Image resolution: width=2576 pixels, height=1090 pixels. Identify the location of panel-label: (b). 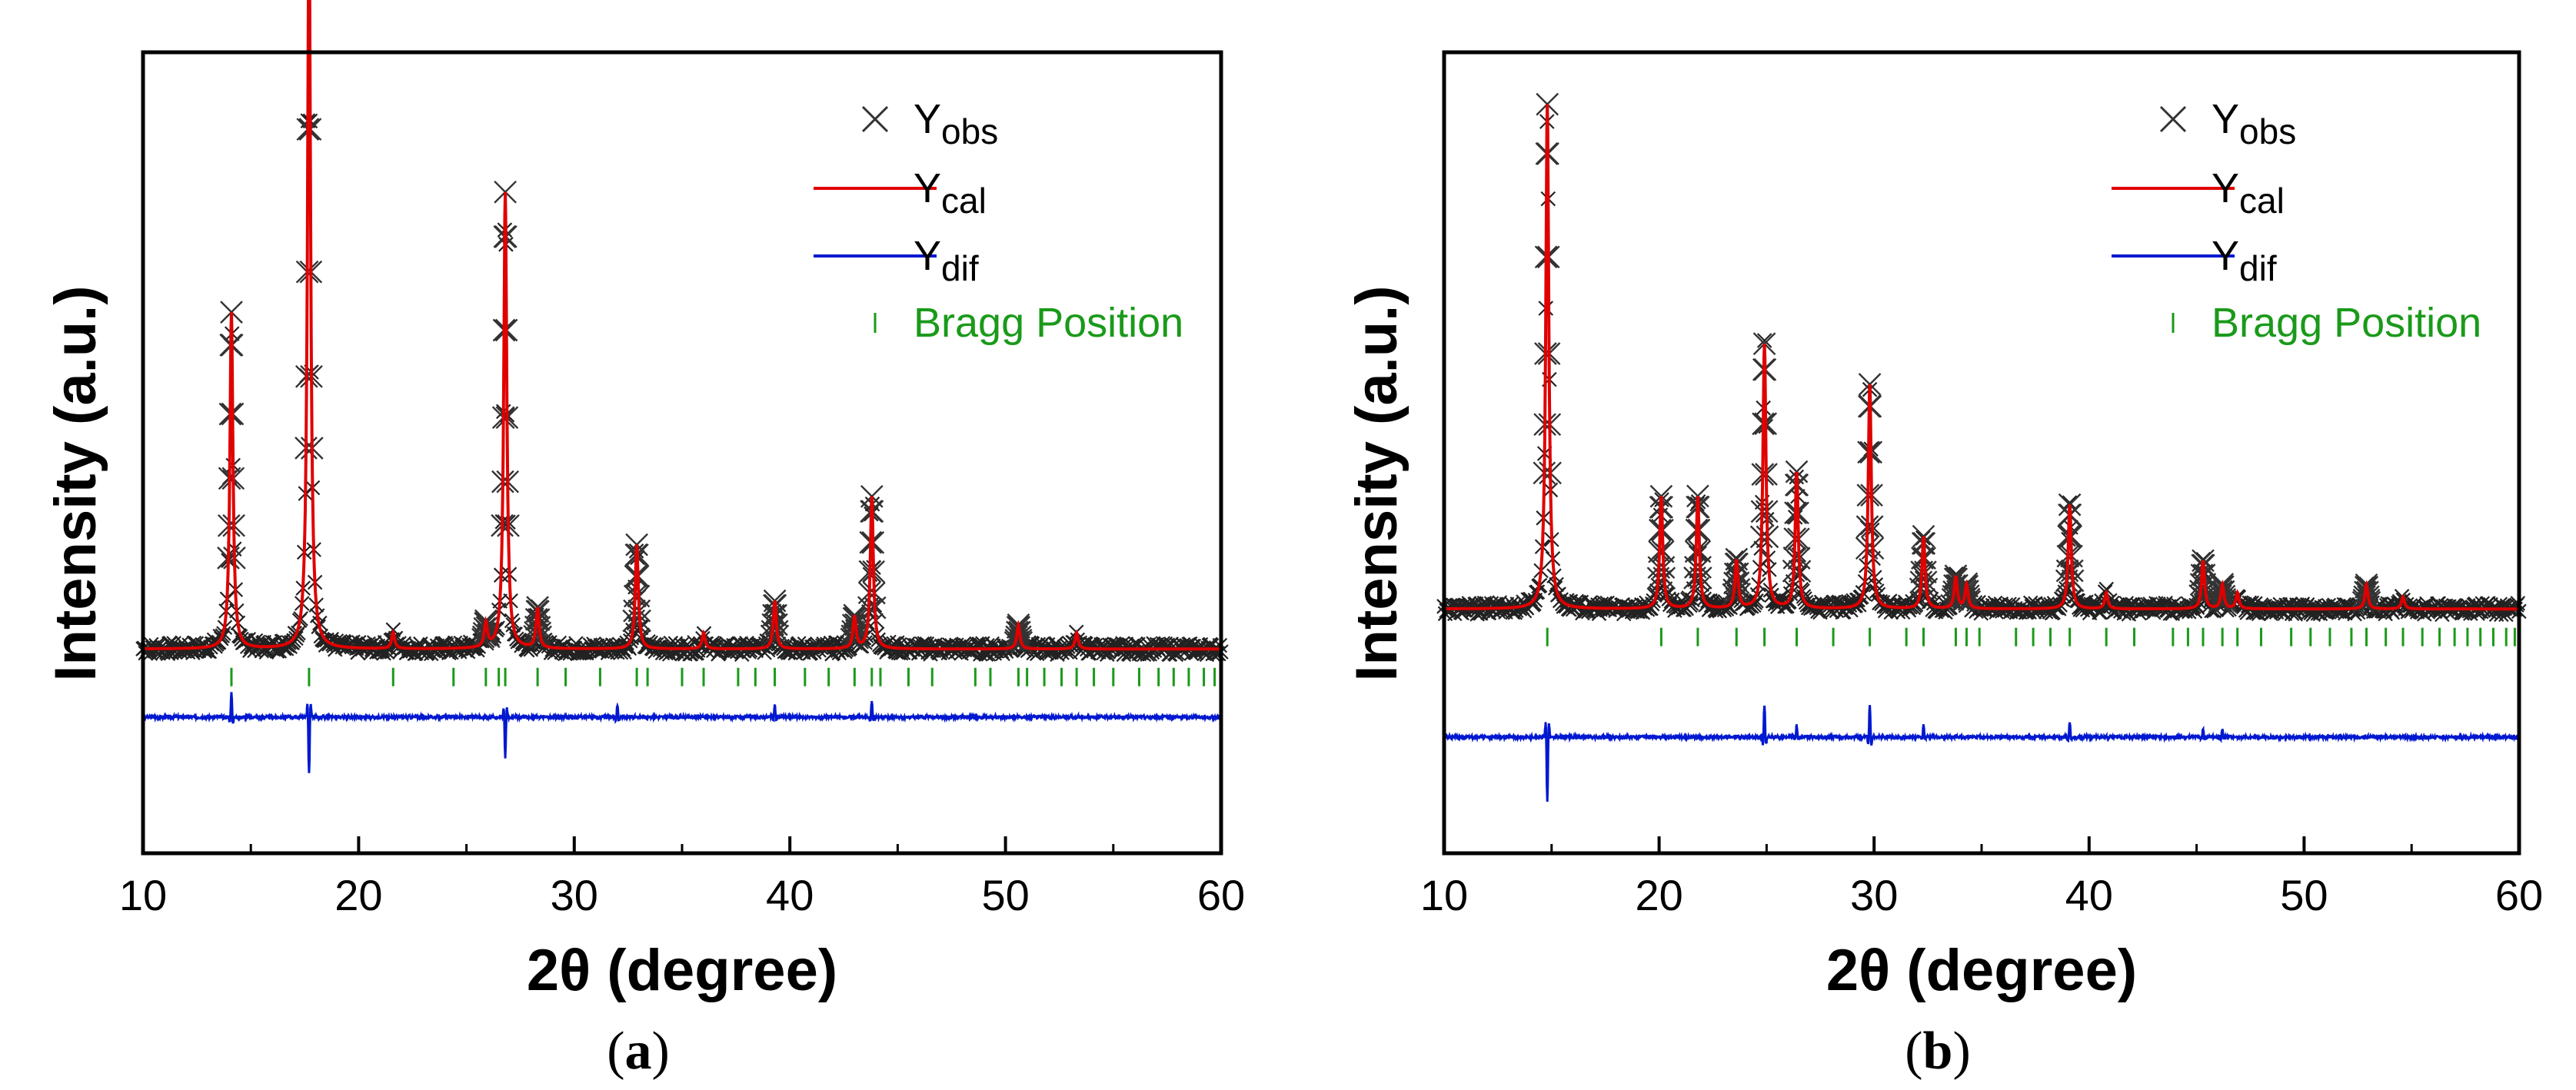
(1938, 1052).